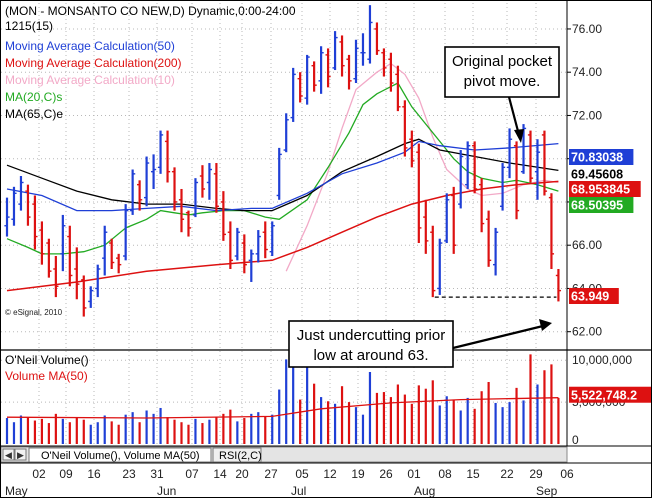 The image size is (652, 502). I want to click on undercut-callout-line-1: low at around 63., so click(370, 355).